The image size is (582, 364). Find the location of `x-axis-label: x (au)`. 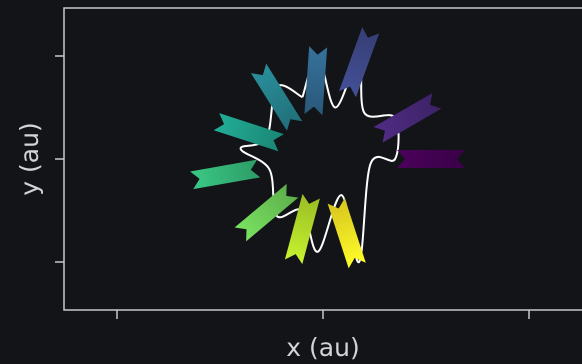

x-axis-label: x (au) is located at coordinates (322, 347).